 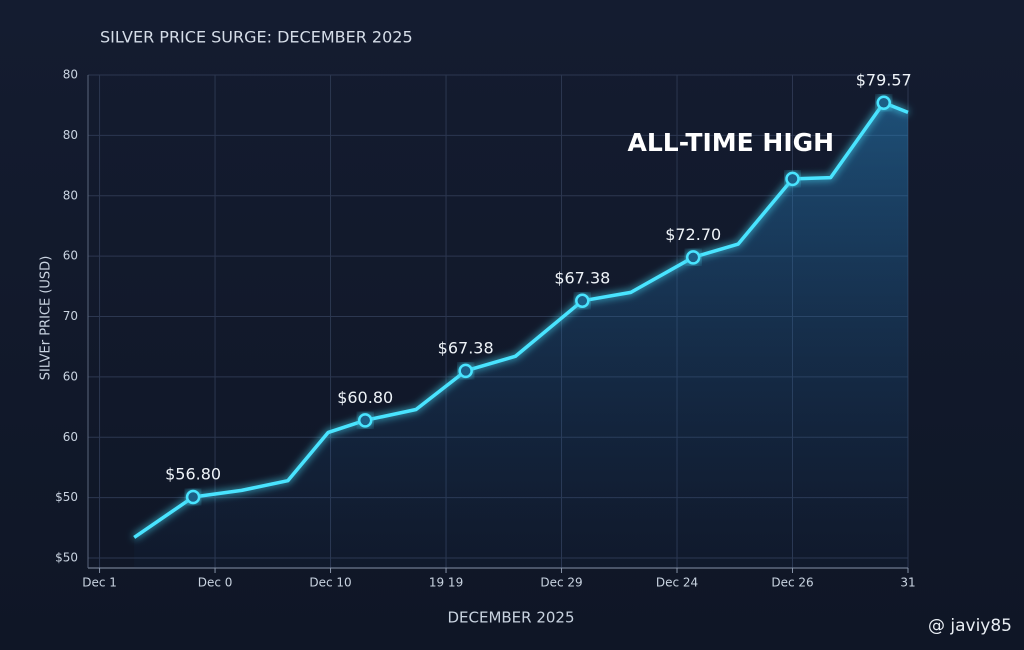 What do you see at coordinates (193, 474) in the screenshot?
I see `annotation: $56.80` at bounding box center [193, 474].